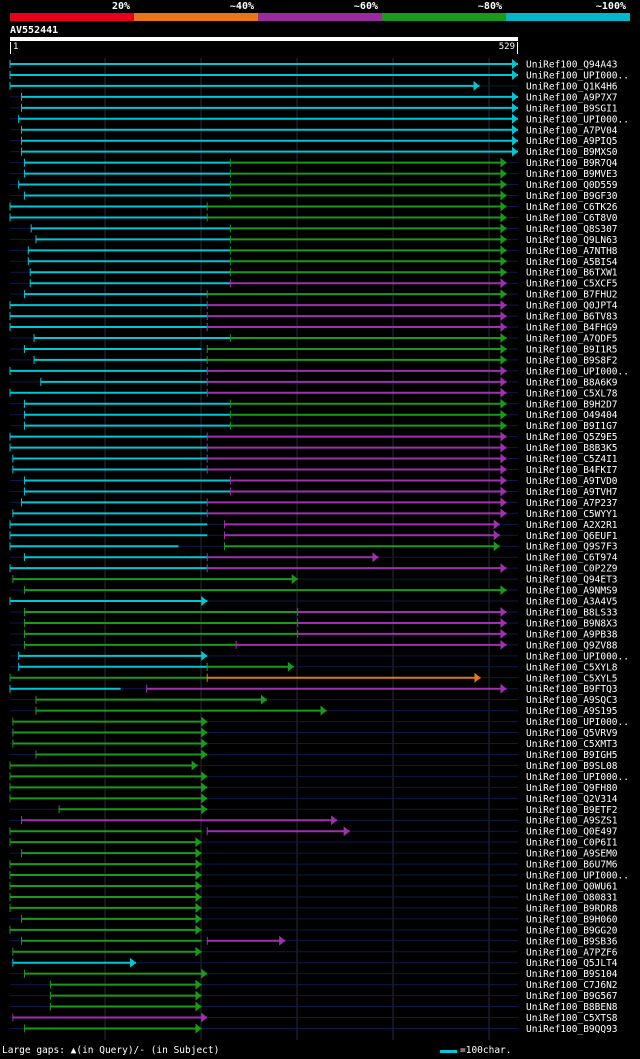 The width and height of the screenshot is (640, 1059). I want to click on hit-label: UniRef100_C5XYL8, so click(572, 667).